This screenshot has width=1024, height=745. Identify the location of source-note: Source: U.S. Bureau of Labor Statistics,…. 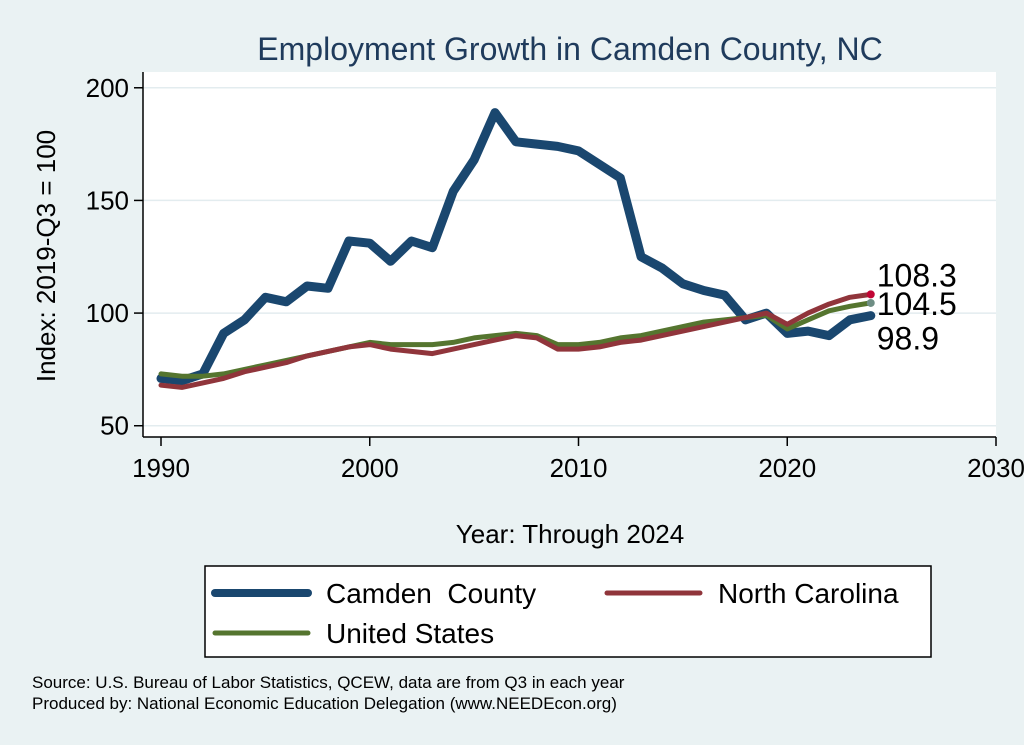
(328, 682).